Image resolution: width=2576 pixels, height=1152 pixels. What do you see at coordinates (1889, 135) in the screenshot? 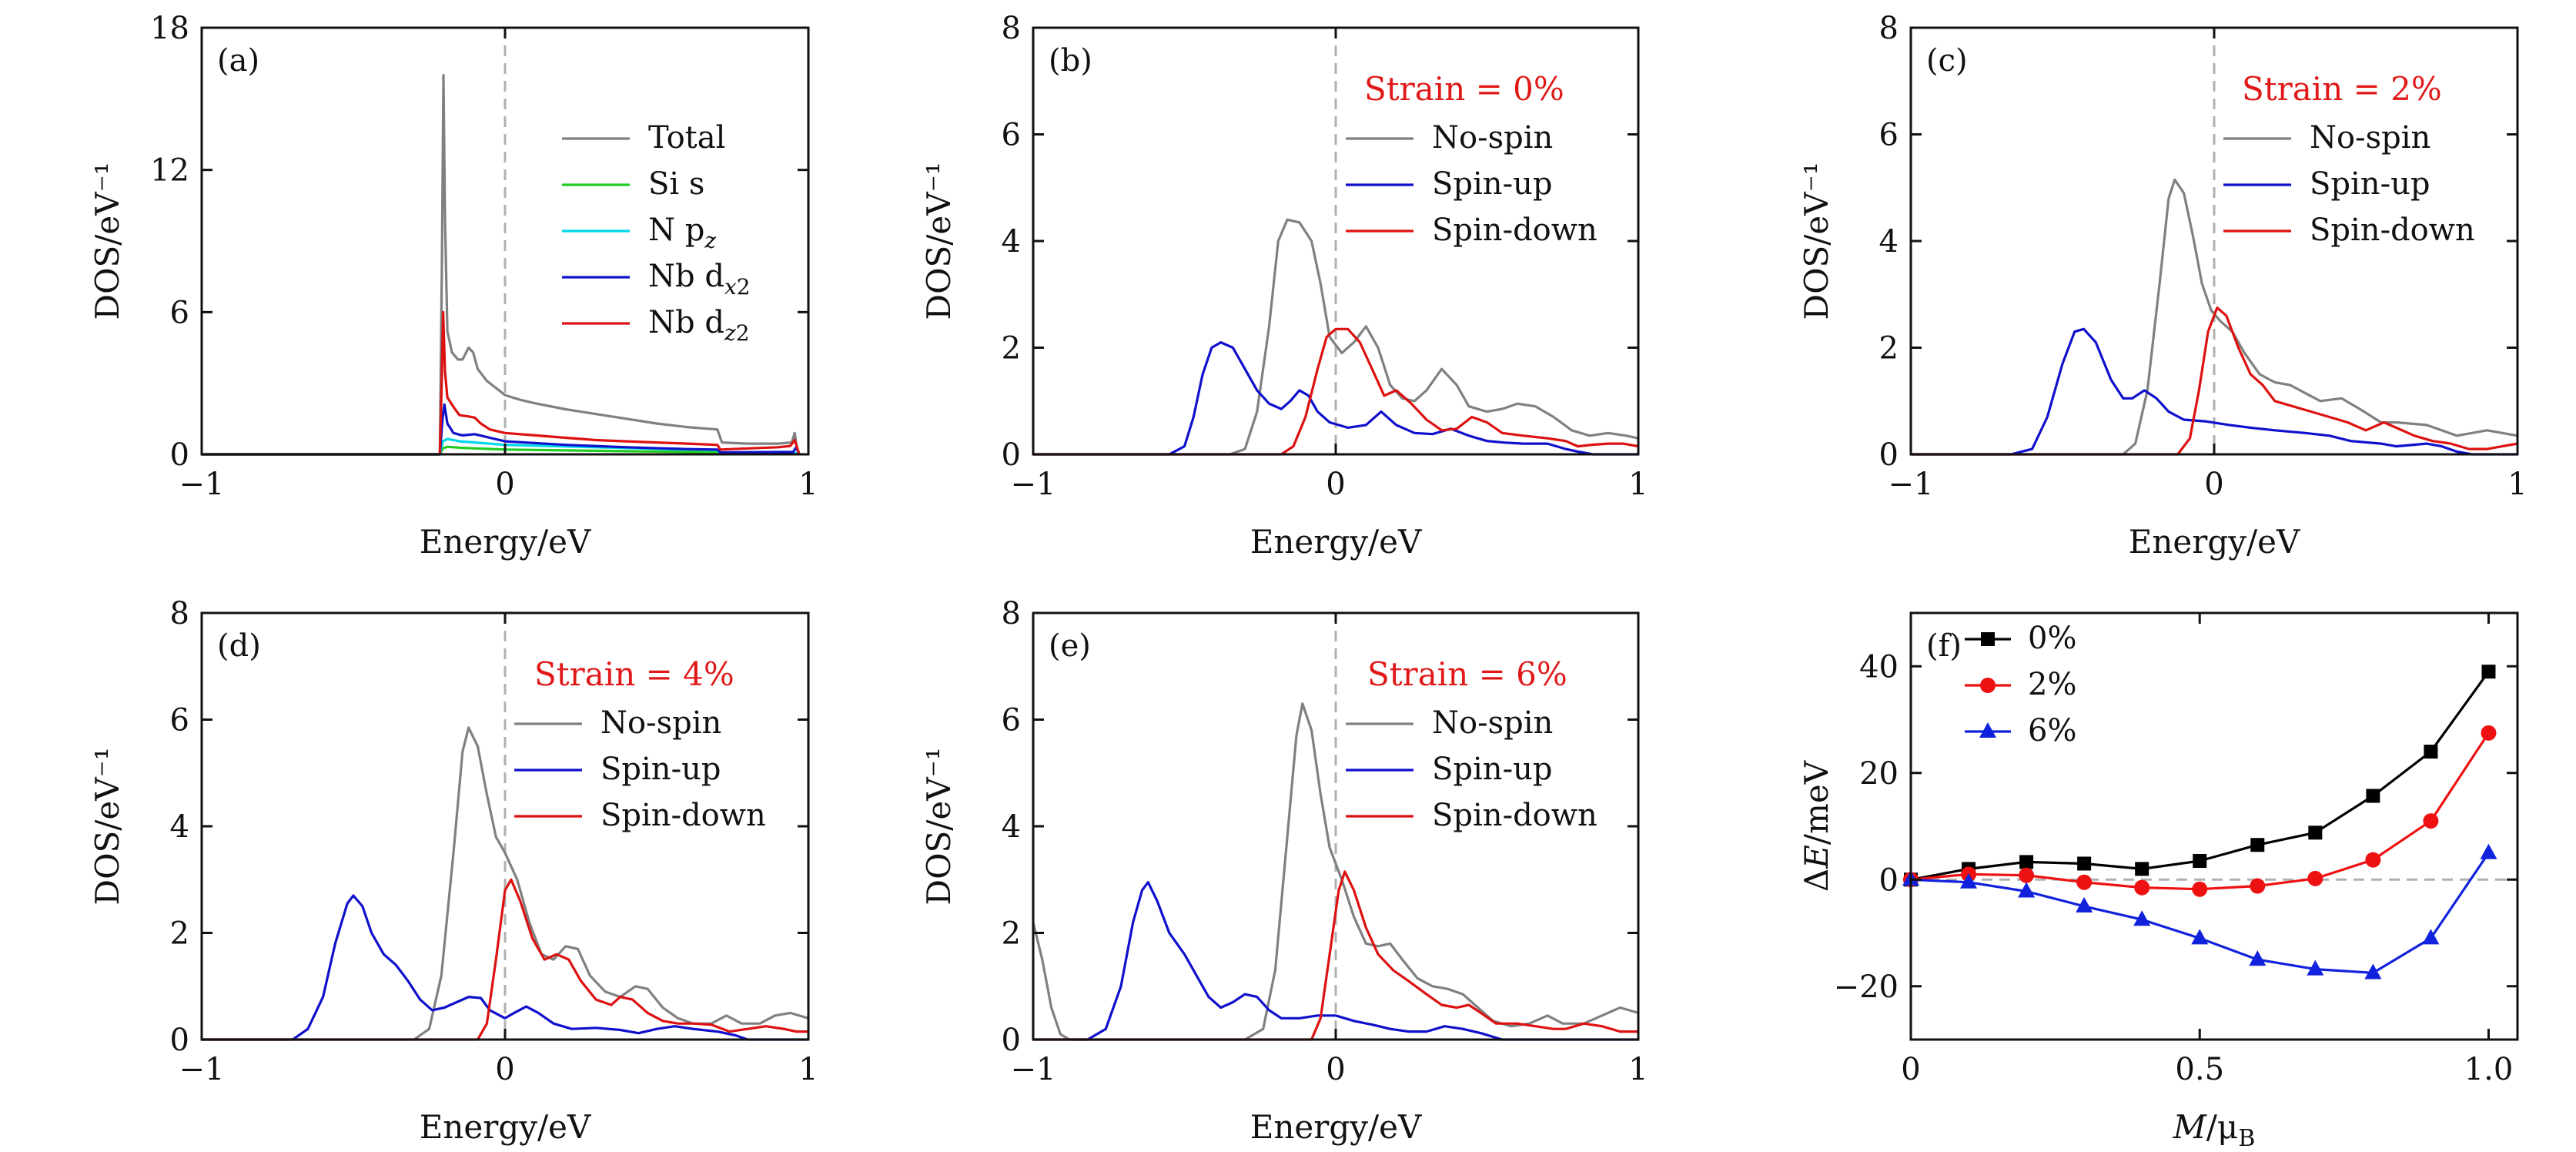
I see `y-tick-label-c-3: 6` at bounding box center [1889, 135].